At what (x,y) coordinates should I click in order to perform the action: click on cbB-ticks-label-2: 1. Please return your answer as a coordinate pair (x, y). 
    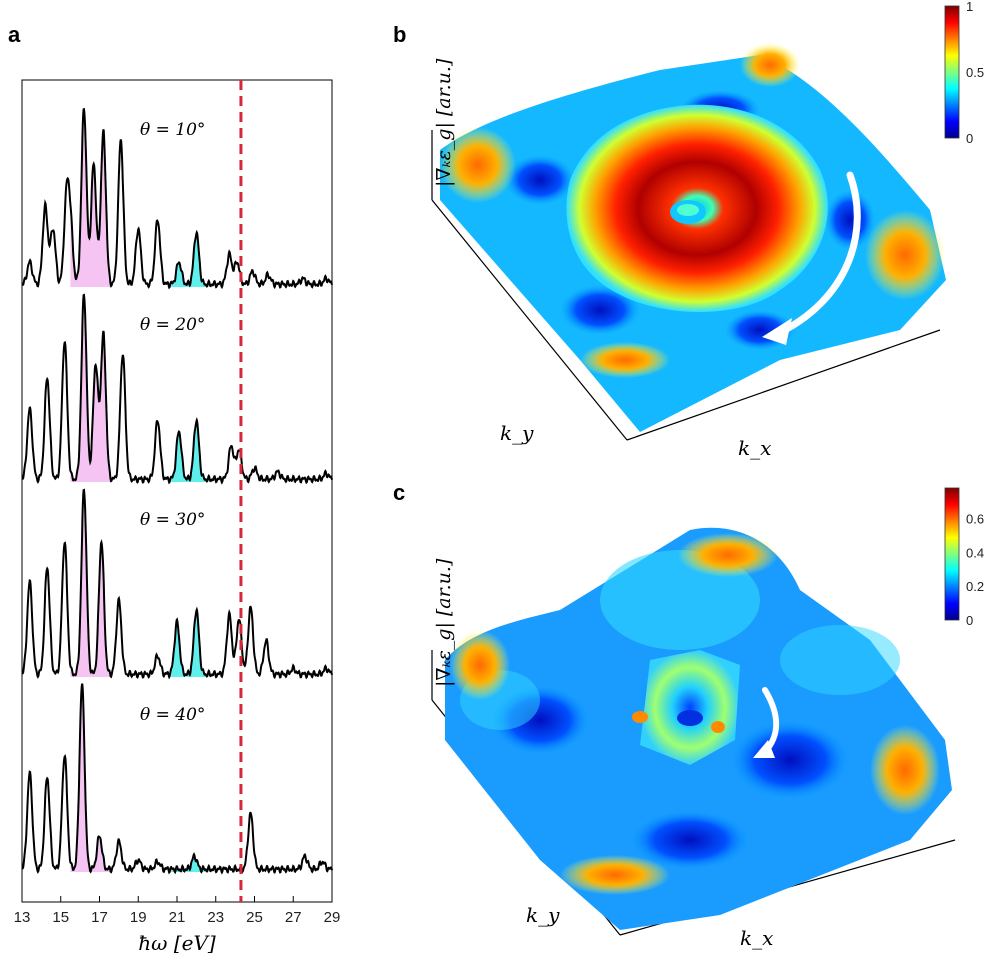
    Looking at the image, I should click on (969, 7).